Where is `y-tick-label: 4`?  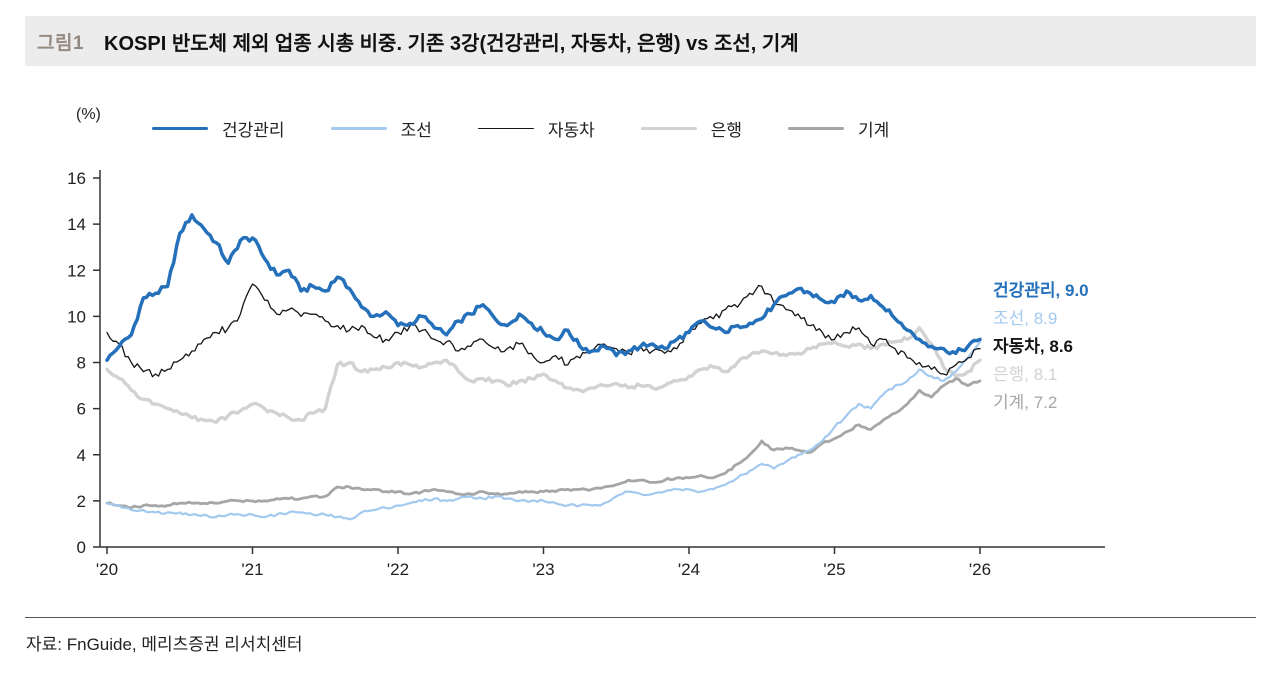 y-tick-label: 4 is located at coordinates (81, 455).